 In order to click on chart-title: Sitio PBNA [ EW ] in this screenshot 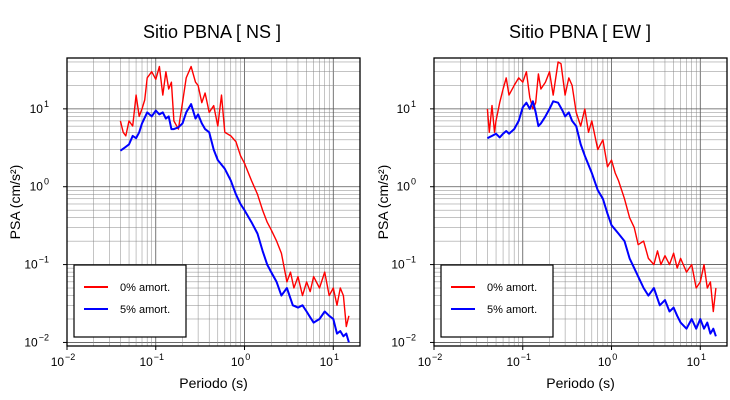, I will do `click(580, 32)`.